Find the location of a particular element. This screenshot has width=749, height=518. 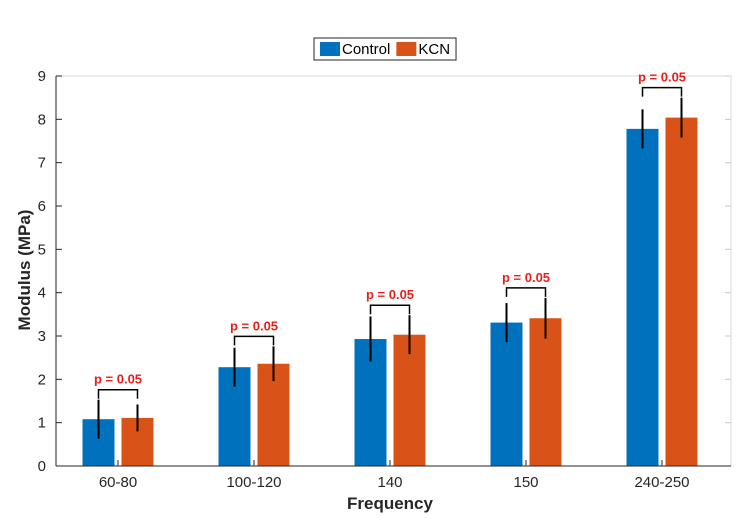

y-tick-label: 7 is located at coordinates (42, 163).